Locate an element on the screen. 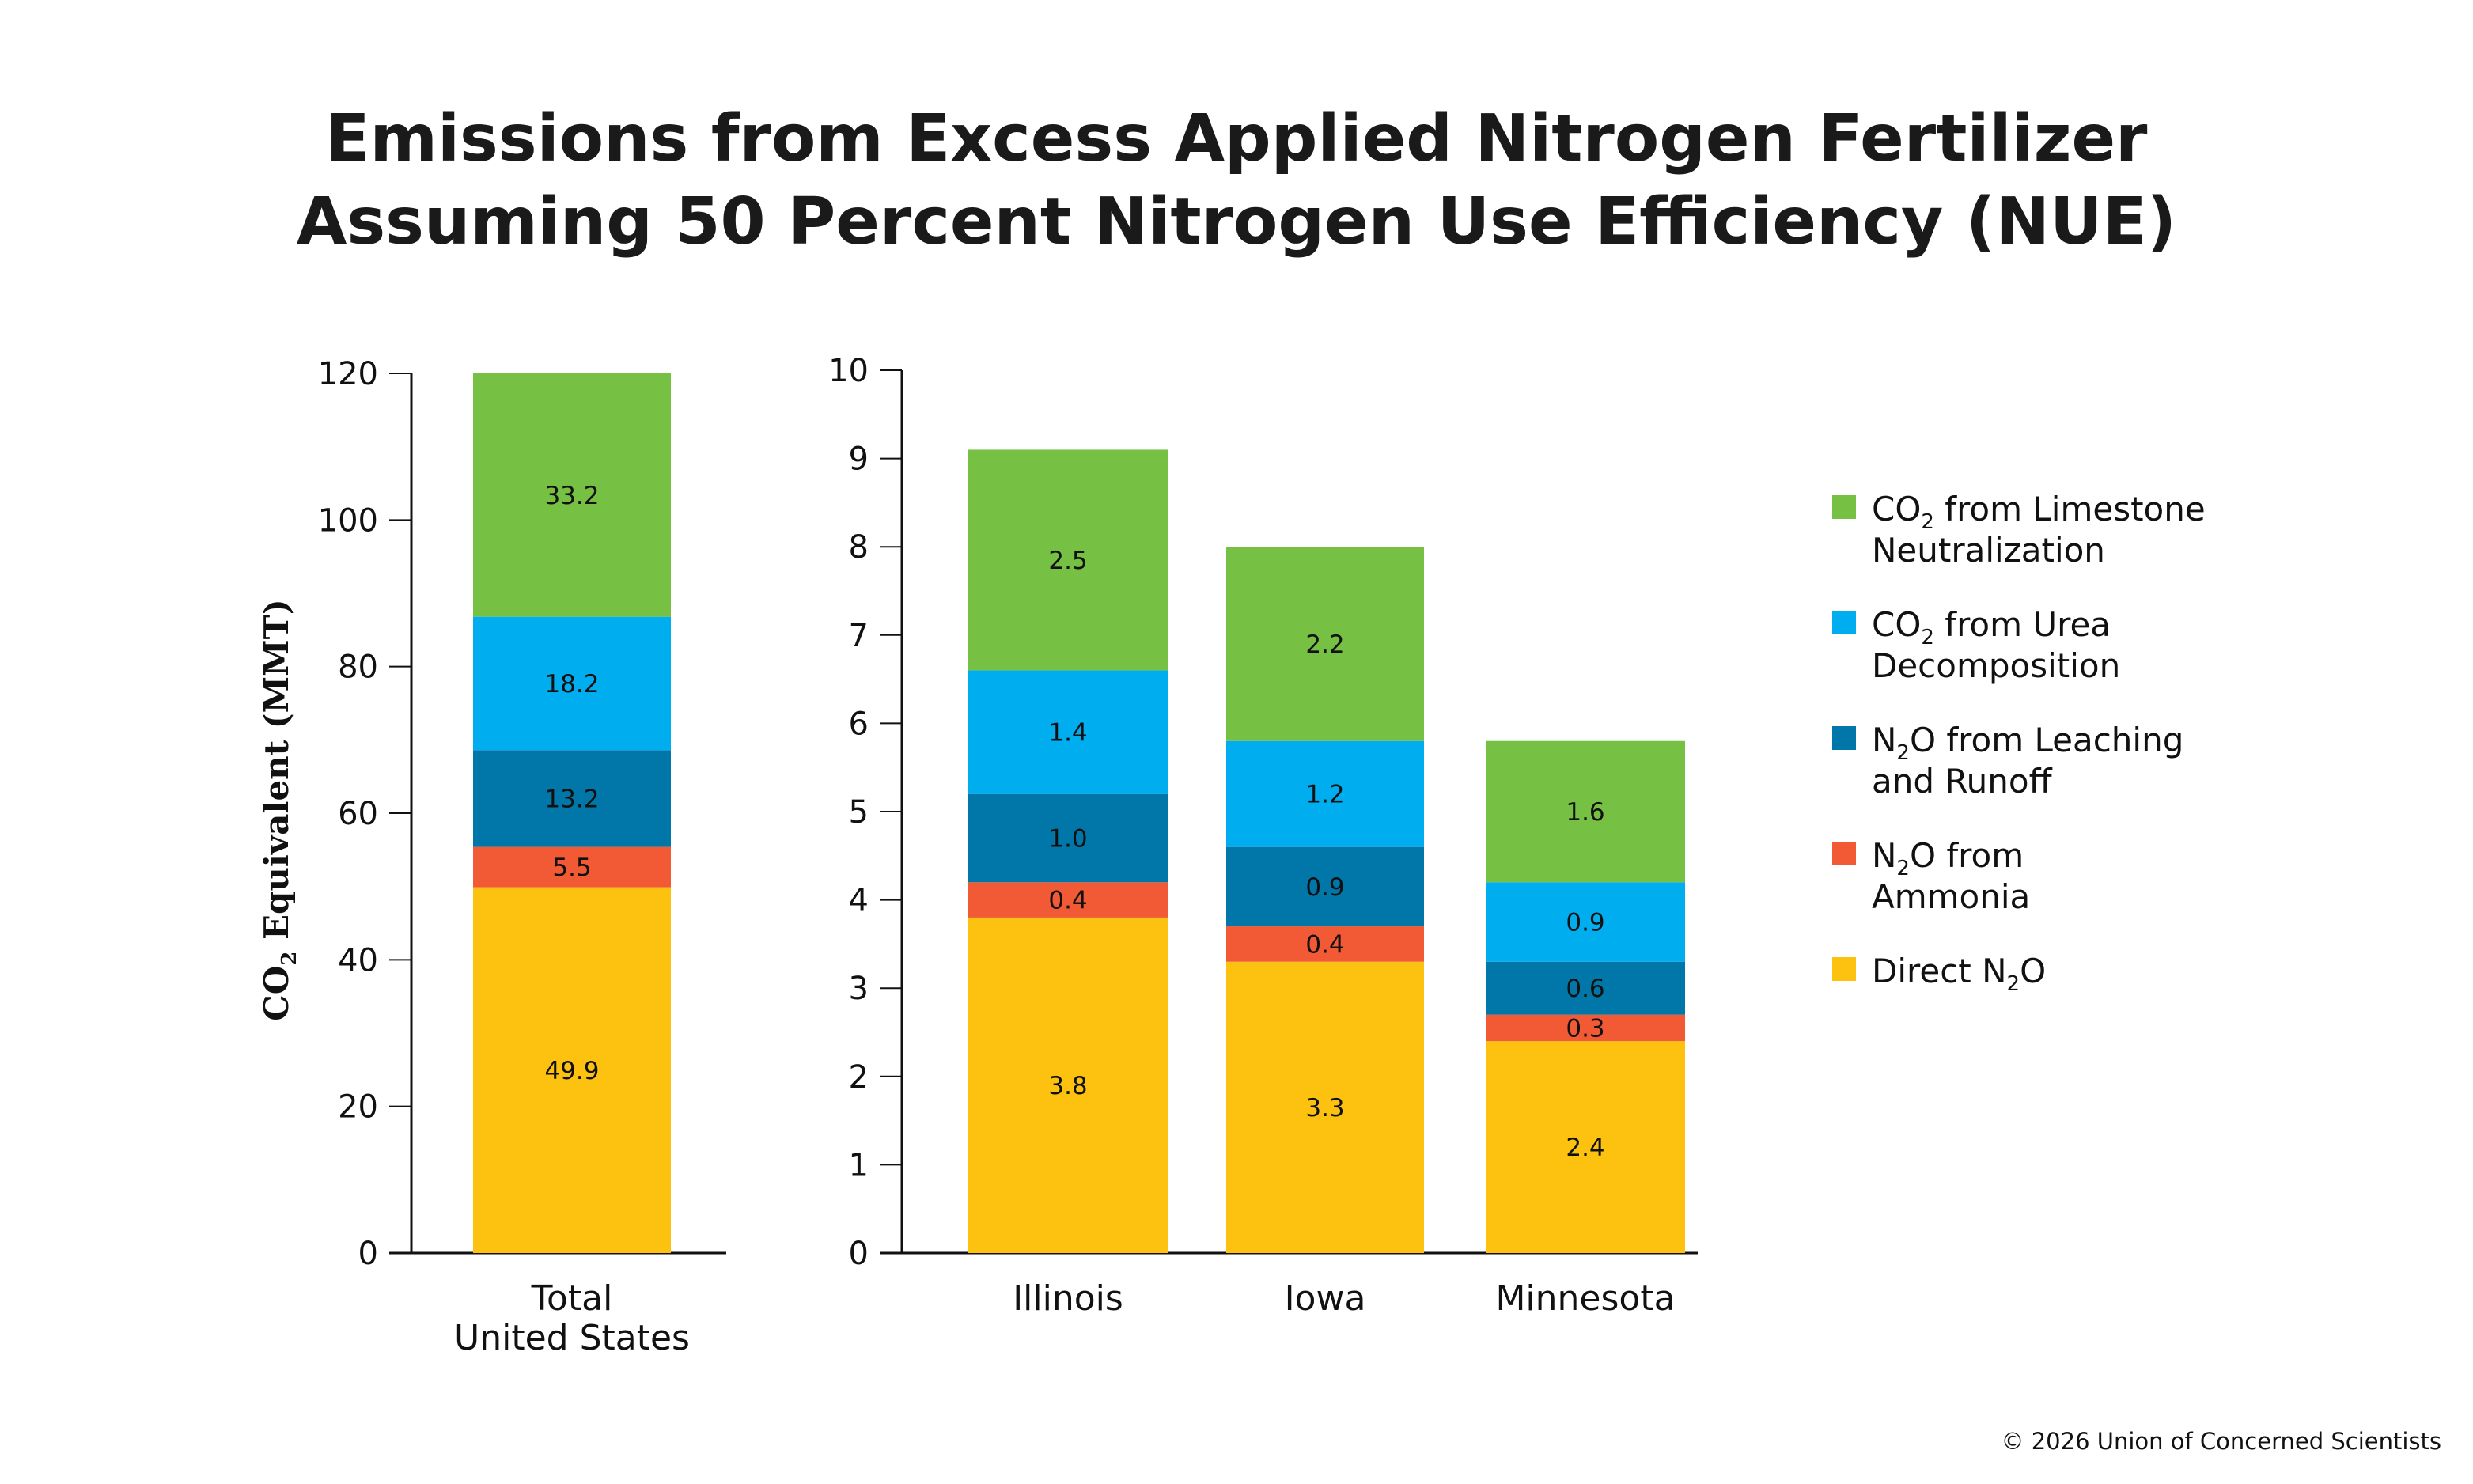  data-label: 0.3 is located at coordinates (1585, 1028).